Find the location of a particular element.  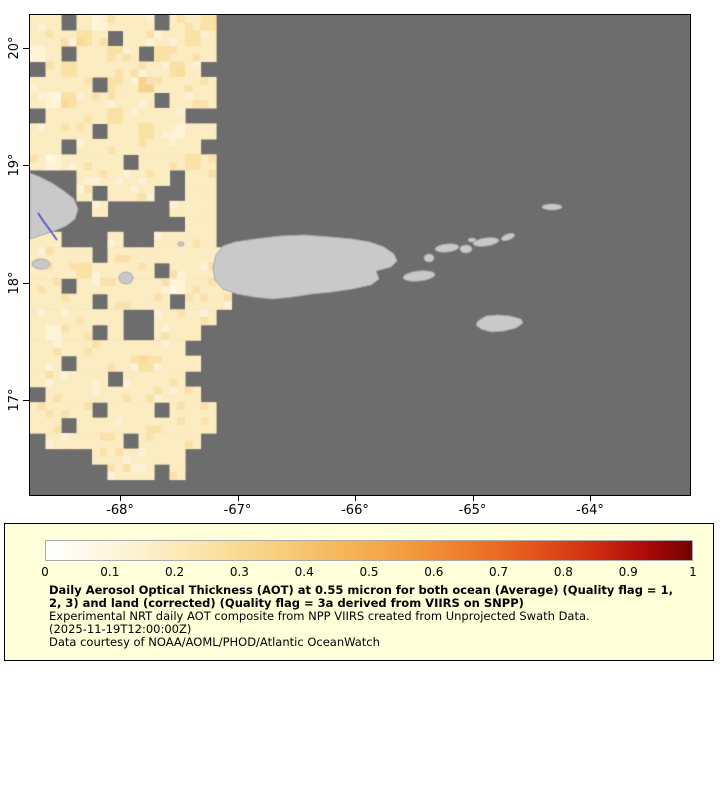

lat-tick-label: 18° is located at coordinates (15, 283).